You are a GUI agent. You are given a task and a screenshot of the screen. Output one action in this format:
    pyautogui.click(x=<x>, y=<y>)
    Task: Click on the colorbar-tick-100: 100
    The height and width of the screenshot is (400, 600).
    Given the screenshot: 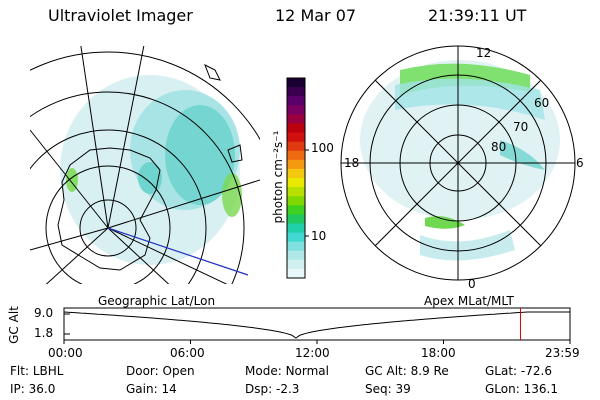 What is the action you would take?
    pyautogui.click(x=322, y=148)
    